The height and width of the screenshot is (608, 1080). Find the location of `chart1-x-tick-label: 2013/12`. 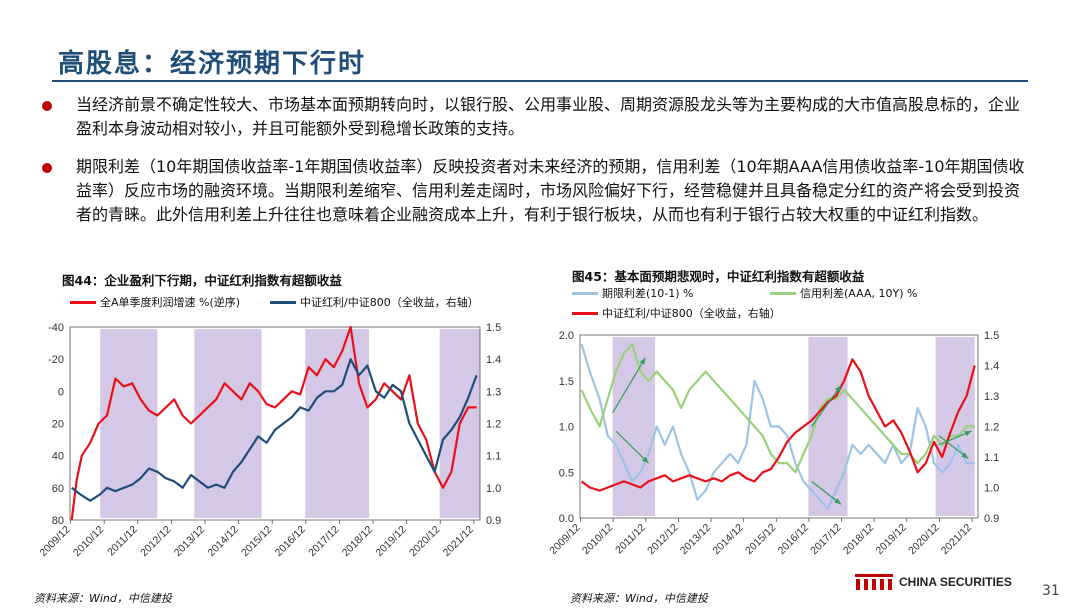

chart1-x-tick-label: 2013/12 is located at coordinates (189, 541).